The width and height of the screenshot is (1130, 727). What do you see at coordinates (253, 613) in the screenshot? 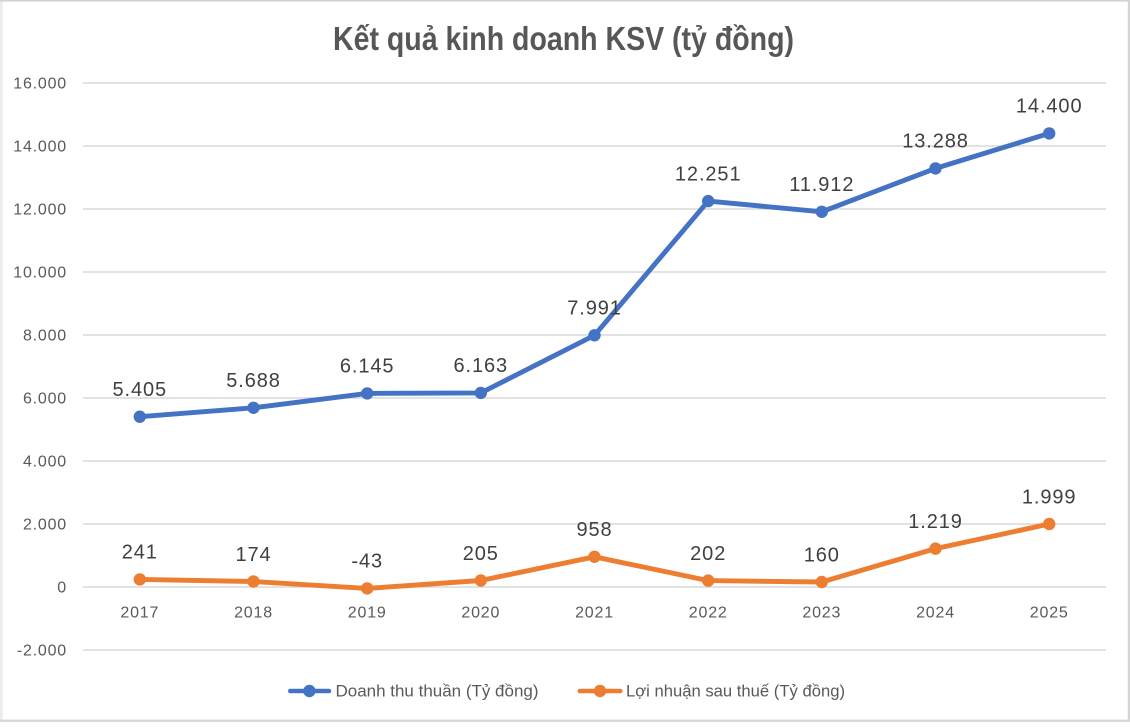
I see `svg-text: 2018` at bounding box center [253, 613].